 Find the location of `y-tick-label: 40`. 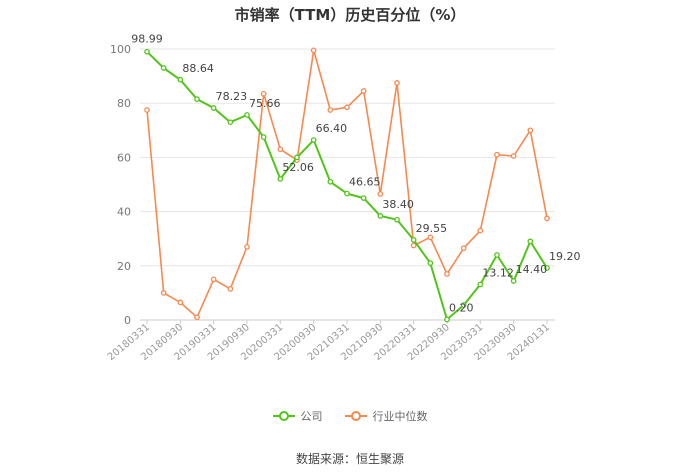

y-tick-label: 40 is located at coordinates (124, 212).